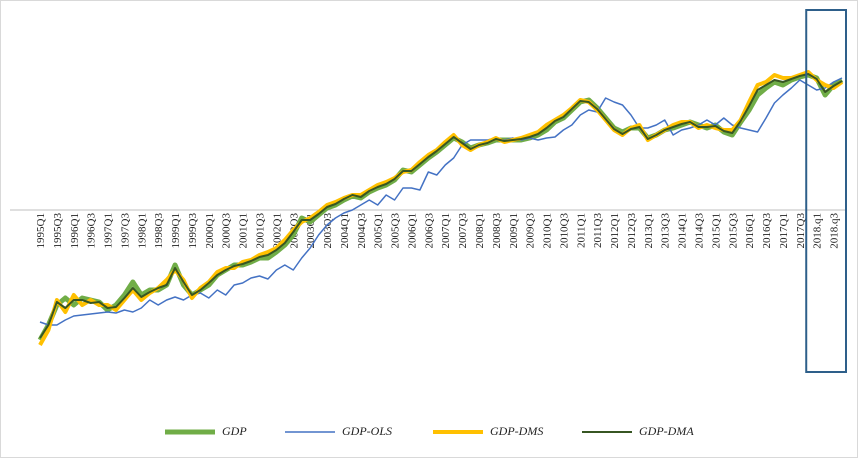 The height and width of the screenshot is (459, 859). I want to click on x-tick-label: 2000Q1, so click(210, 230).